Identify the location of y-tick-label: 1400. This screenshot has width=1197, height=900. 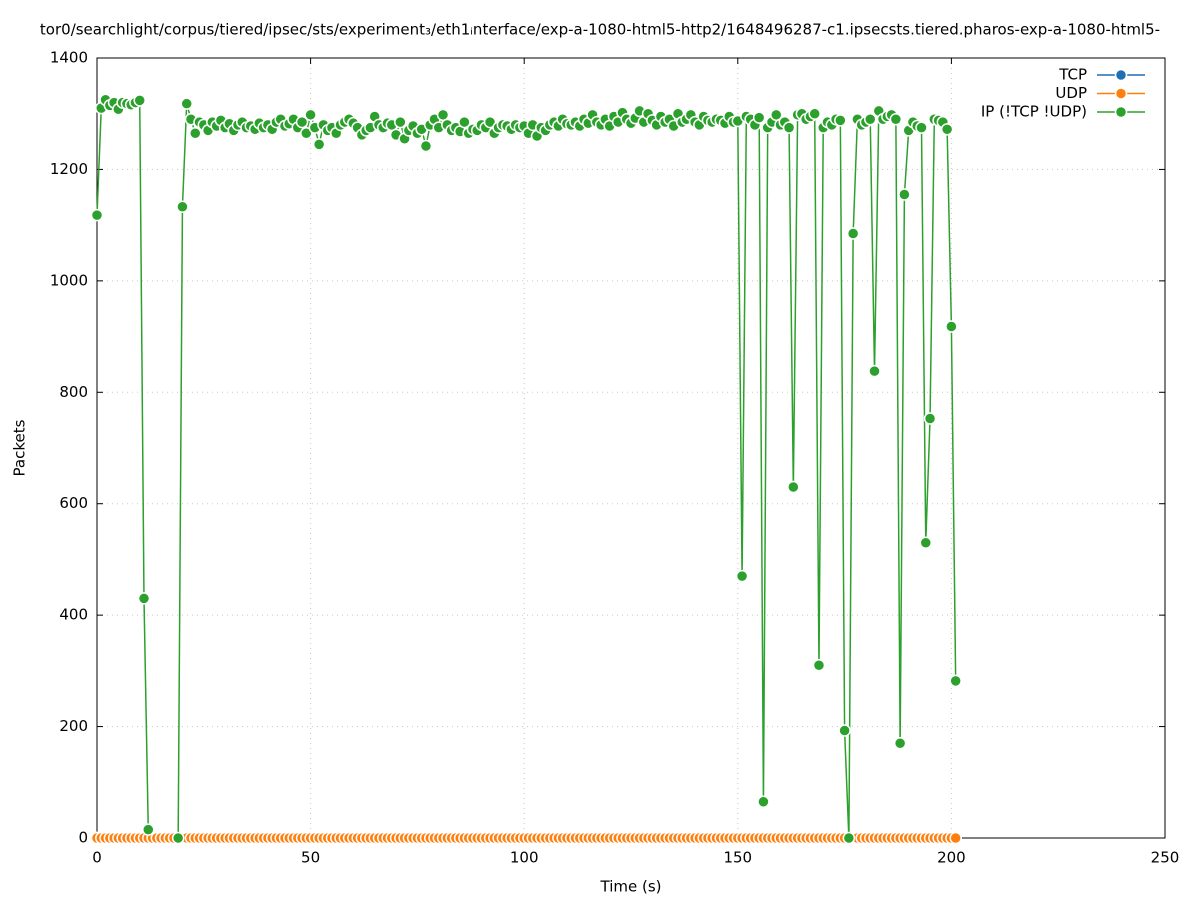
(69, 58).